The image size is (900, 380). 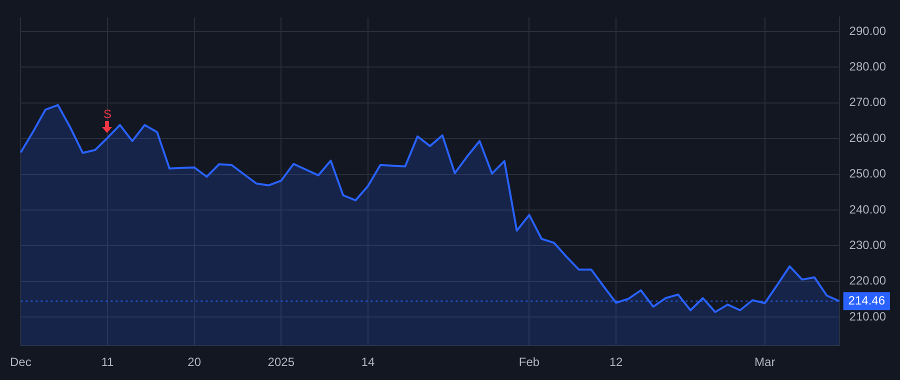 What do you see at coordinates (107, 362) in the screenshot?
I see `x-tick-label: 11` at bounding box center [107, 362].